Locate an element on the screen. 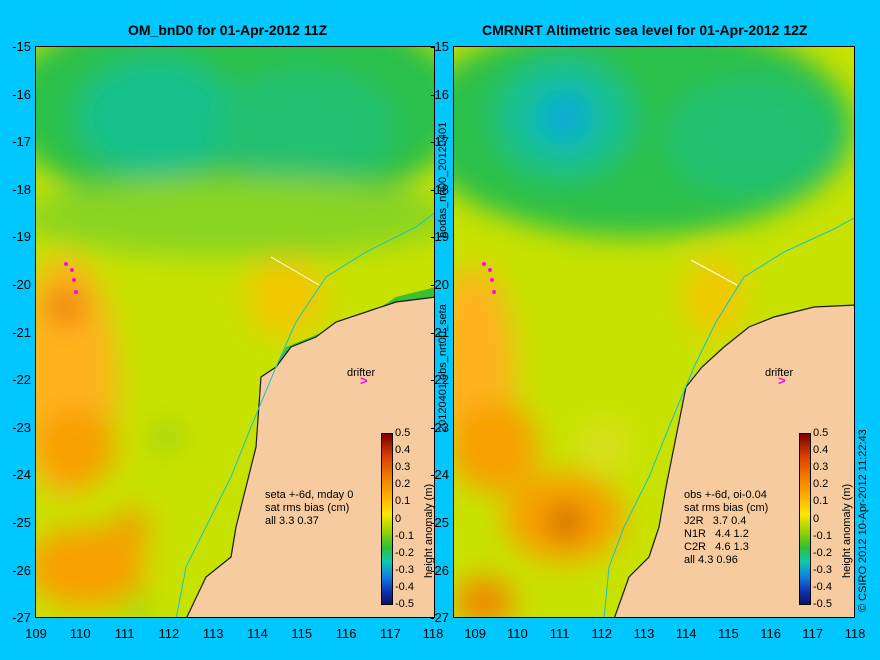  right-drifter-label: drifter is located at coordinates (779, 373).